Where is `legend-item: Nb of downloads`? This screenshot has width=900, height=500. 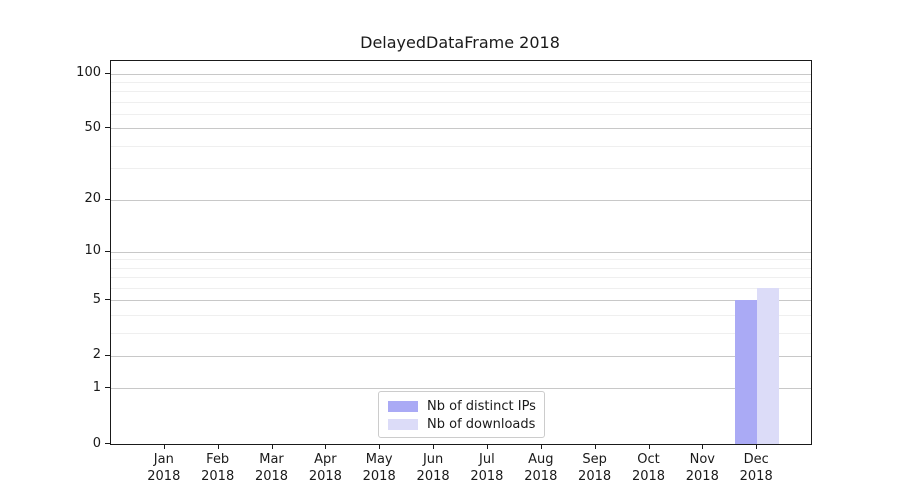 legend-item: Nb of downloads is located at coordinates (461, 424).